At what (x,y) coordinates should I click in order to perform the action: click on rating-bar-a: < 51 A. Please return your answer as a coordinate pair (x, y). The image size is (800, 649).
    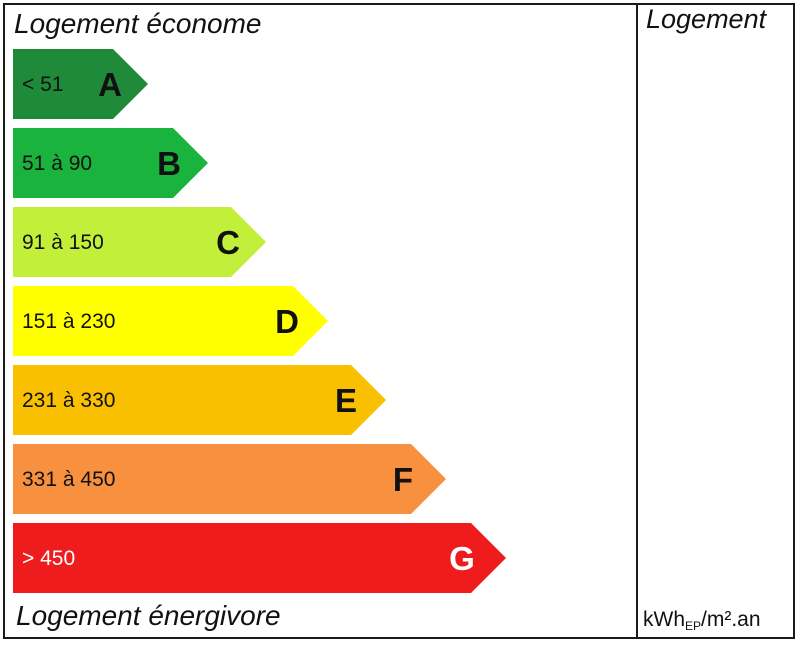
    Looking at the image, I should click on (80, 84).